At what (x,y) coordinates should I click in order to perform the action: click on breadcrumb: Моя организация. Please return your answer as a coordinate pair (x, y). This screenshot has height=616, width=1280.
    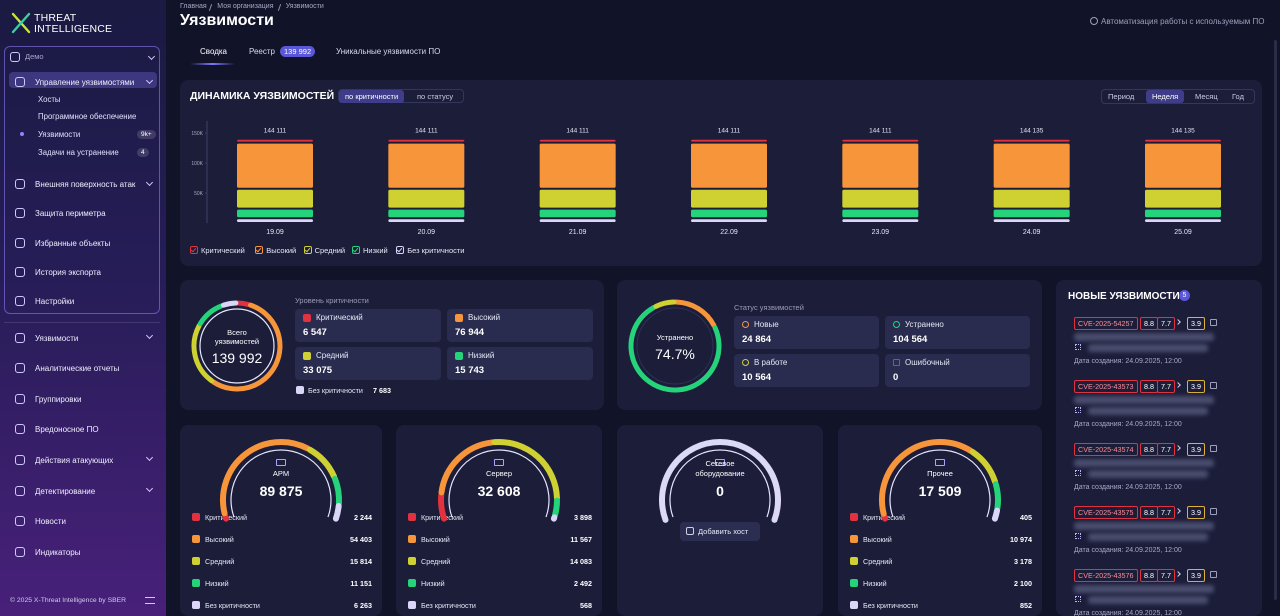
    Looking at the image, I should click on (245, 6).